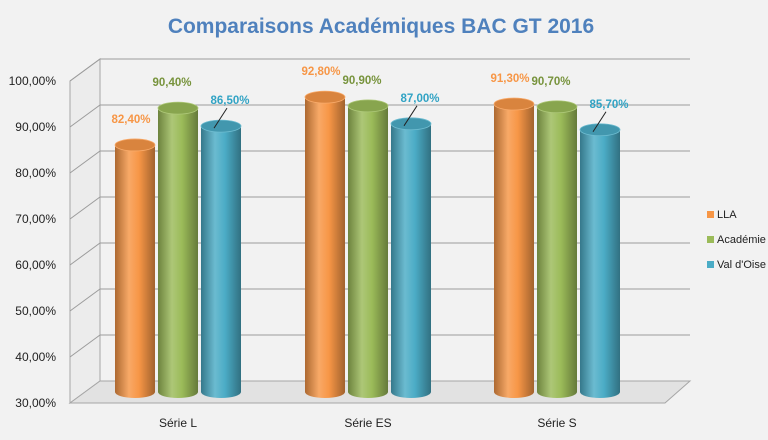 Image resolution: width=768 pixels, height=440 pixels. I want to click on data-label: 82,40%, so click(130, 120).